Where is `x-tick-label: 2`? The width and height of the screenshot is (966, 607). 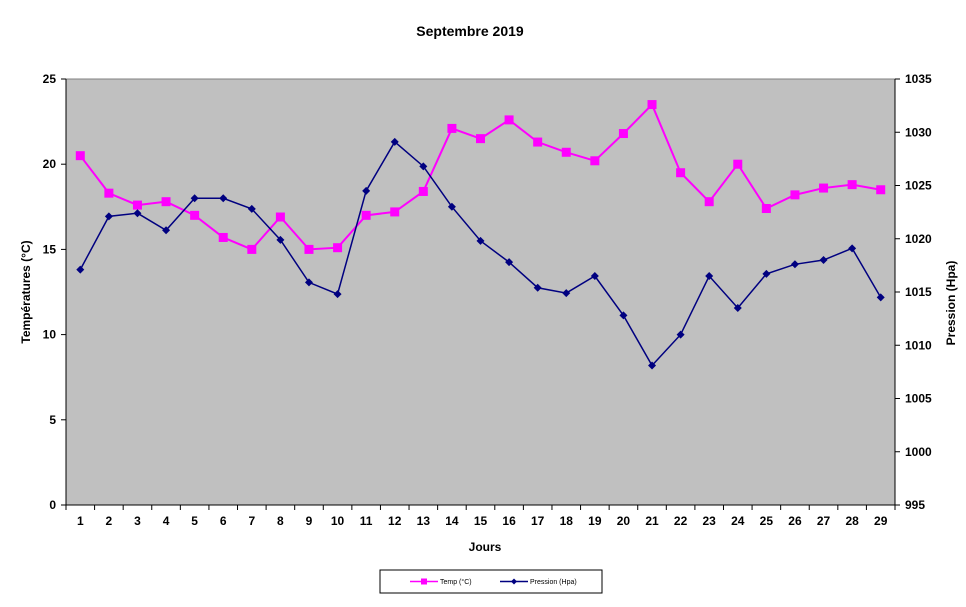 x-tick-label: 2 is located at coordinates (109, 521).